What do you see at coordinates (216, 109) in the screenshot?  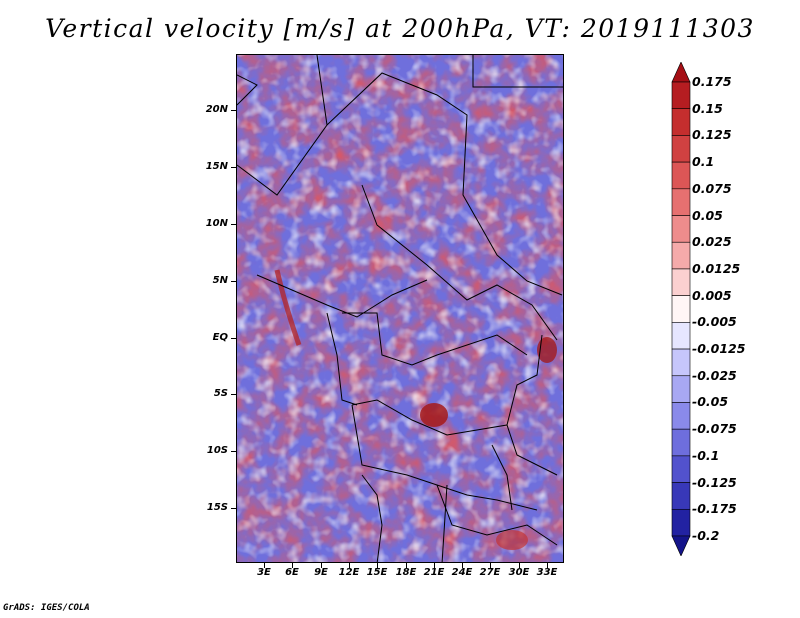 I see `lat-label-20n: 20N` at bounding box center [216, 109].